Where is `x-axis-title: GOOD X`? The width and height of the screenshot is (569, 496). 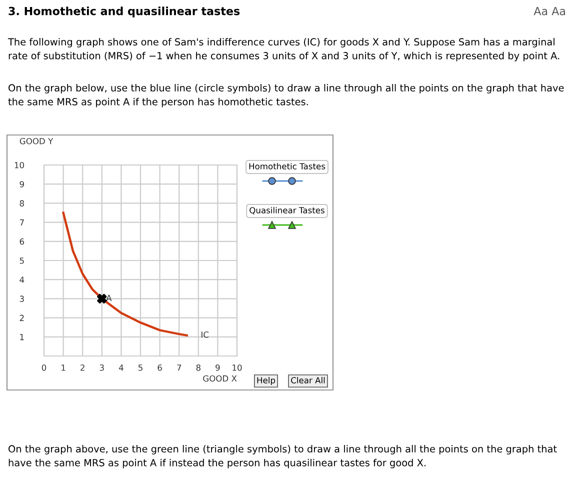 x-axis-title: GOOD X is located at coordinates (220, 378).